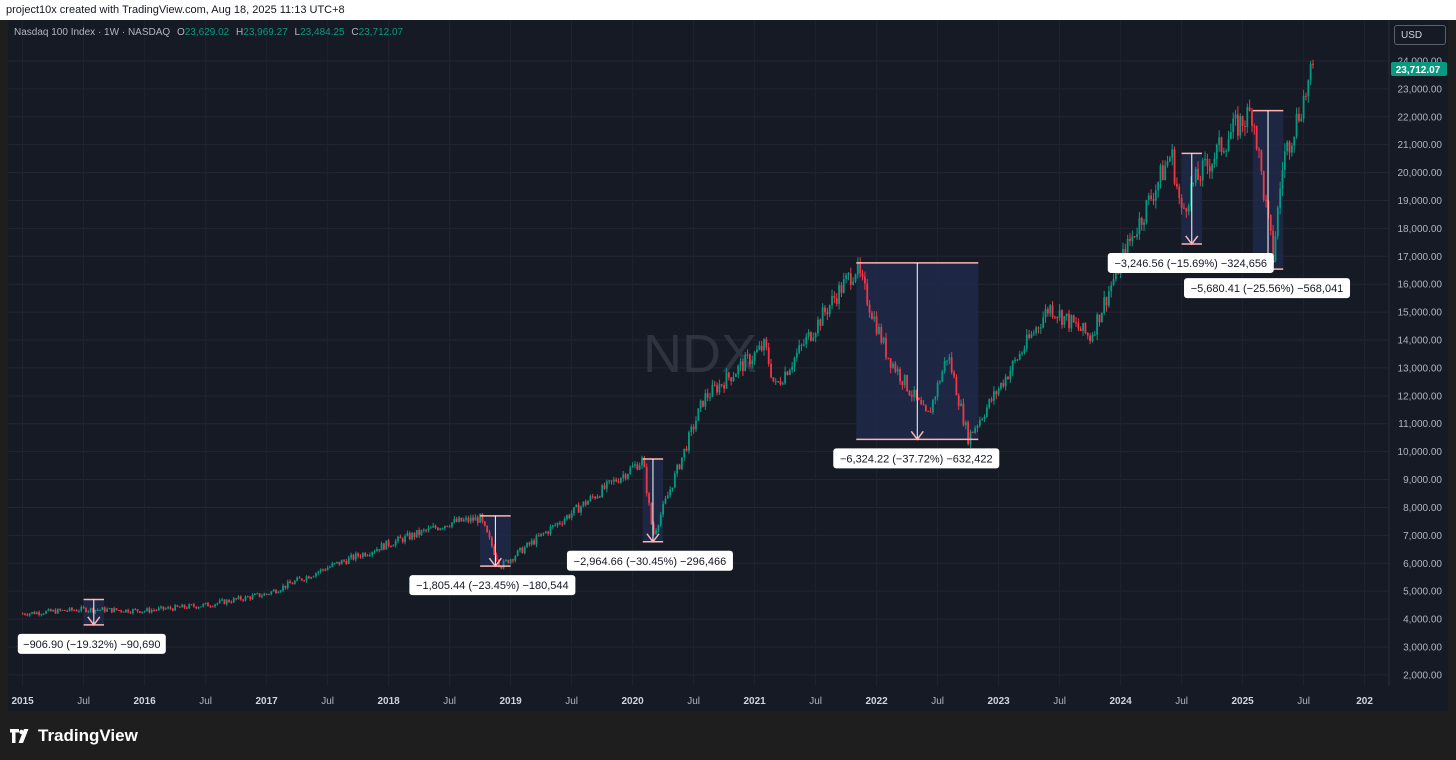 Image resolution: width=1456 pixels, height=760 pixels. Describe the element at coordinates (1422, 480) in the screenshot. I see `price-tick-label: 9,000.00` at that location.